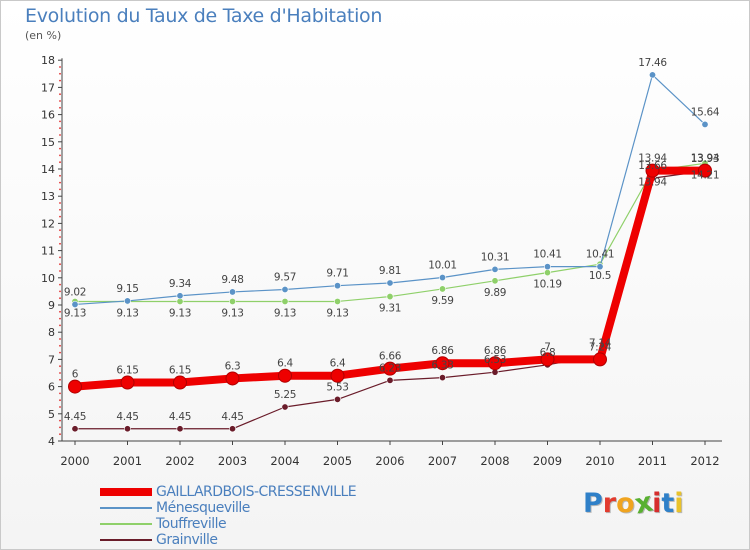 The height and width of the screenshot is (550, 750). I want to click on legend-label: Grainville, so click(187, 540).